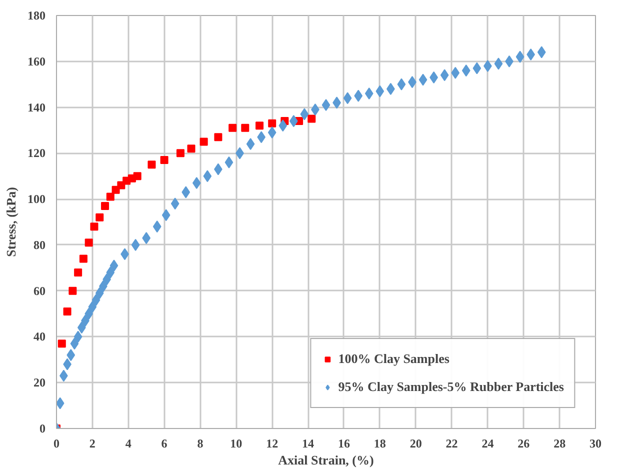 The image size is (620, 475). I want to click on x-tick-label: 14, so click(308, 443).